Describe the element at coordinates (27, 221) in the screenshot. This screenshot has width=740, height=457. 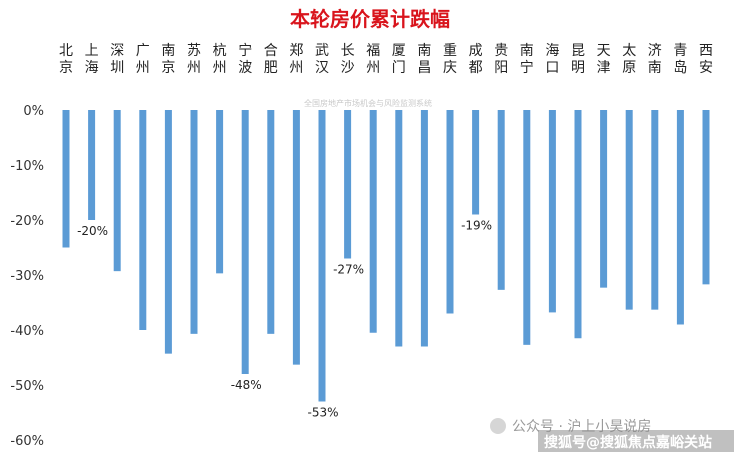
I see `y-tick-label: -20%` at that location.